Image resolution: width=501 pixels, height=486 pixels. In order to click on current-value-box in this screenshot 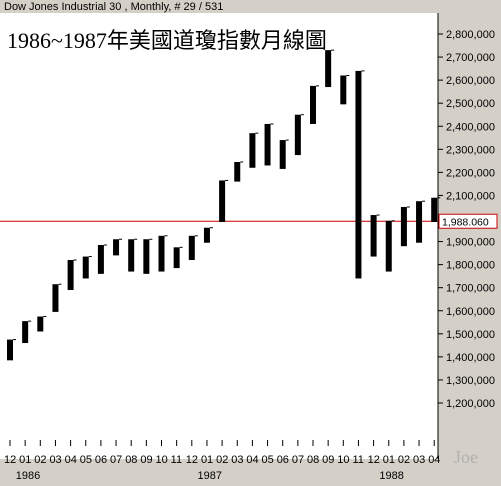, I will do `click(468, 221)`.